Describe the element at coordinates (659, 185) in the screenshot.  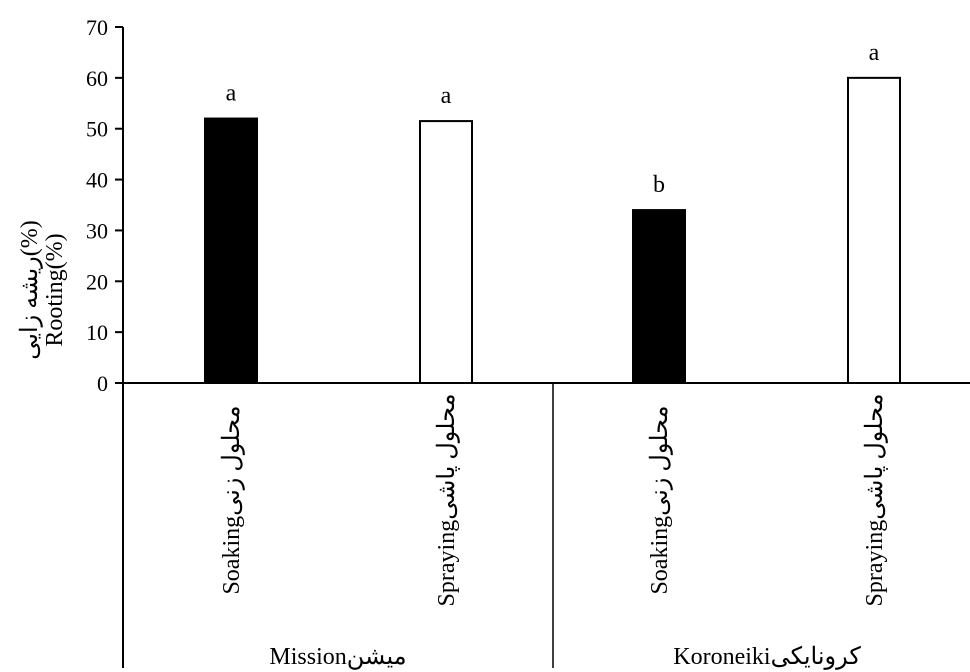
I see `bar-3-significance-letter: b` at that location.